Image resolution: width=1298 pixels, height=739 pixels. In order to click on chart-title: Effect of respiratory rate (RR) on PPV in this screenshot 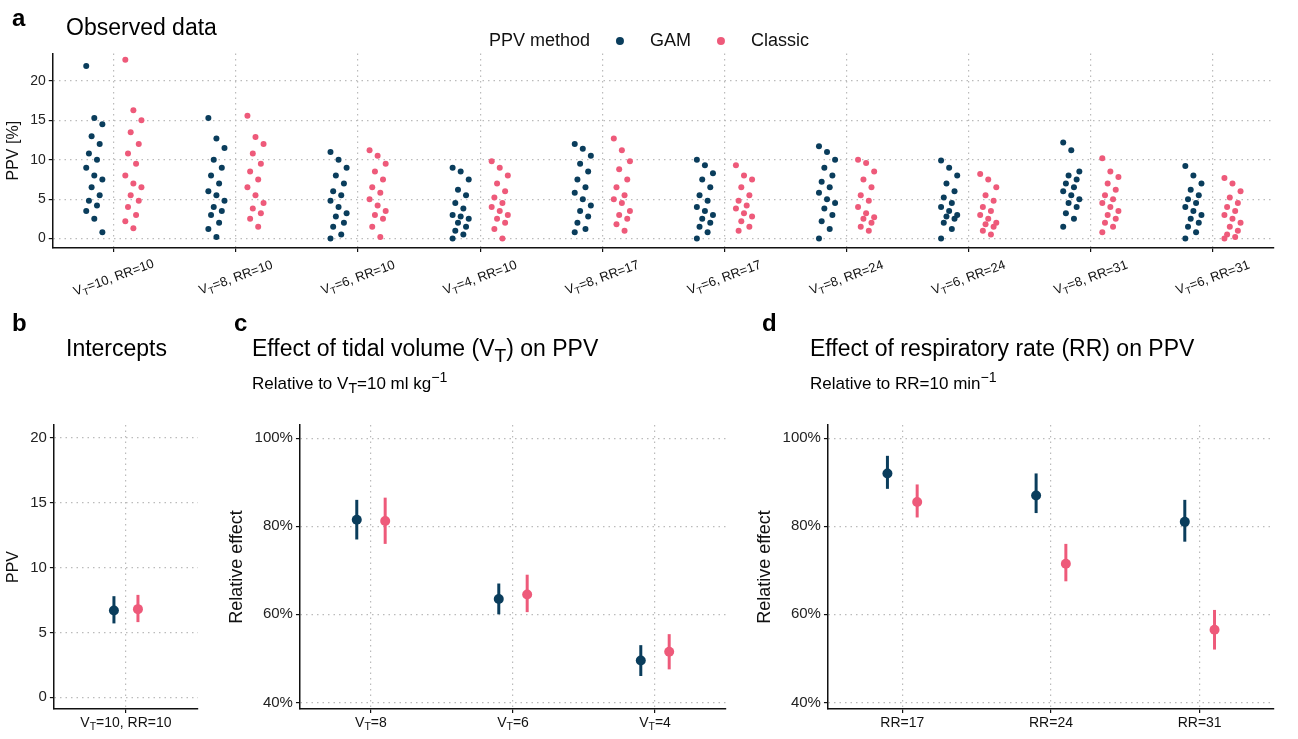, I will do `click(1002, 348)`.